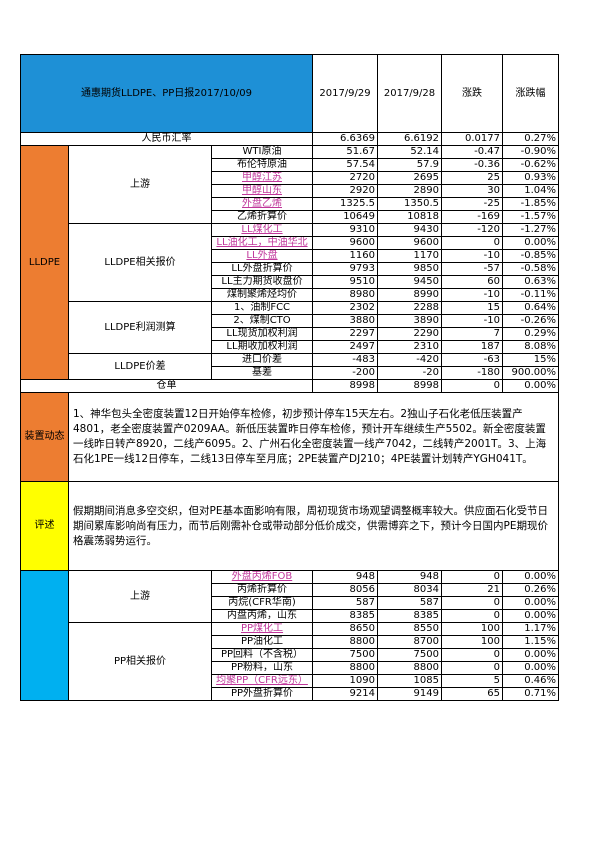 The image size is (595, 842). I want to click on value-current: 9600, so click(345, 243).